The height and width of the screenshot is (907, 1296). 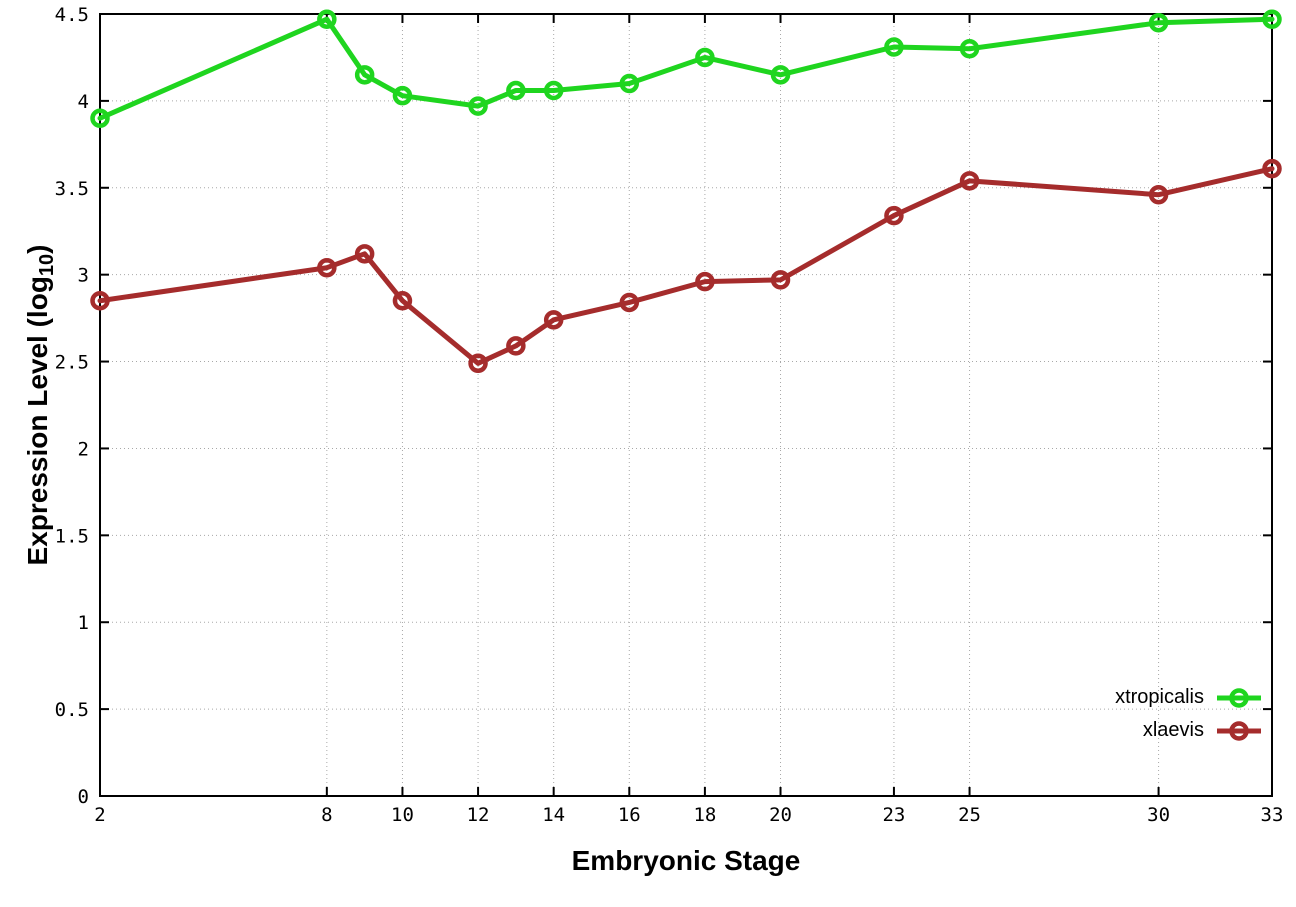 I want to click on x-tick-label: 14, so click(x=553, y=815).